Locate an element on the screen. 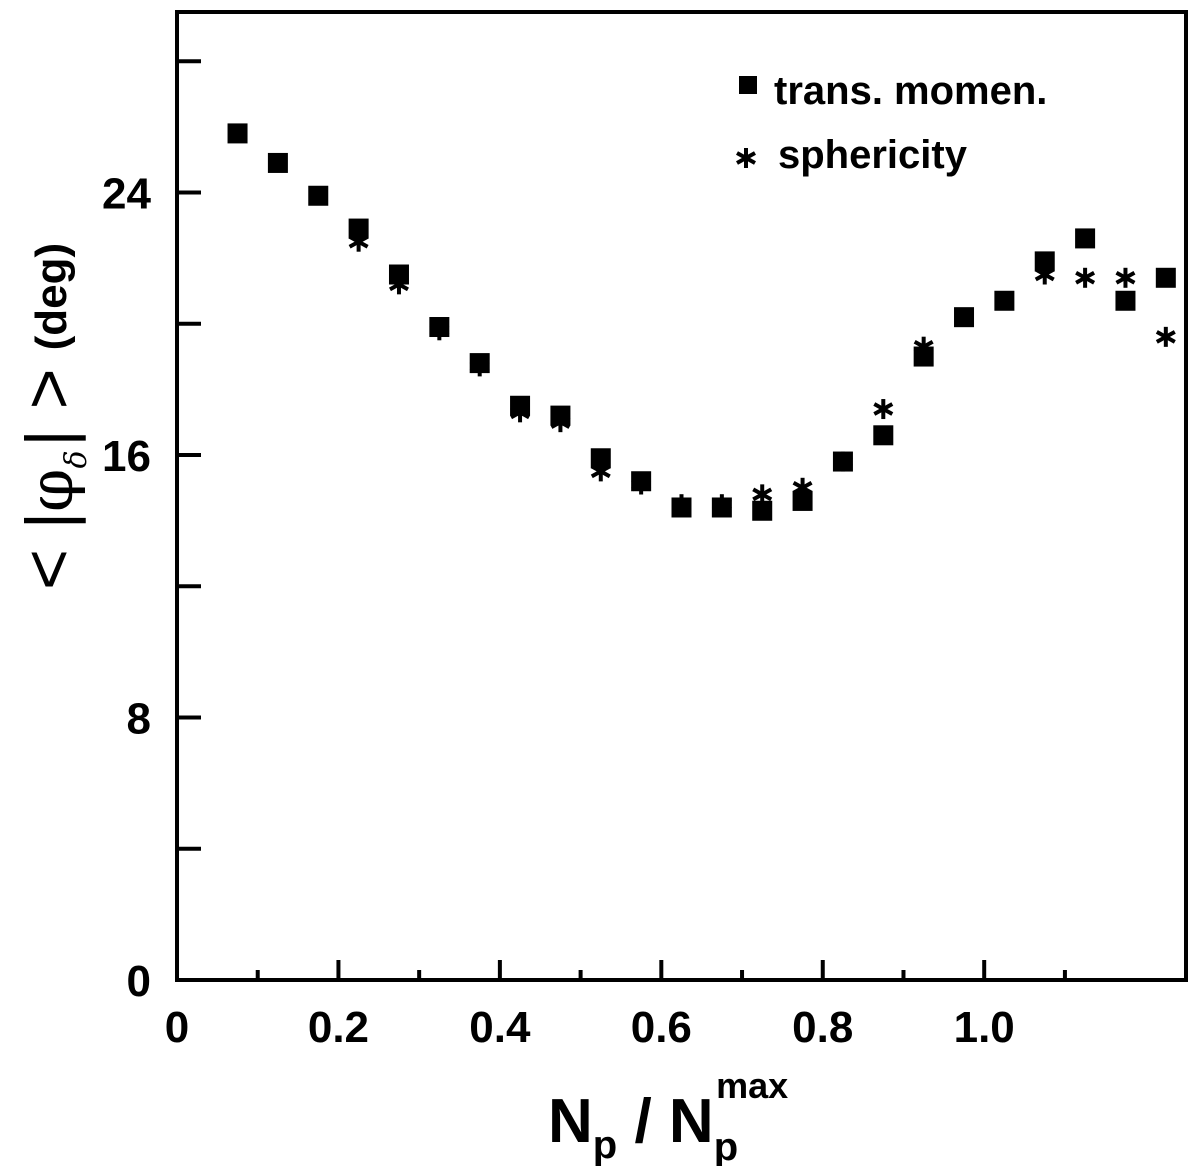 The image size is (1189, 1166). legend-marker-square is located at coordinates (748, 85).